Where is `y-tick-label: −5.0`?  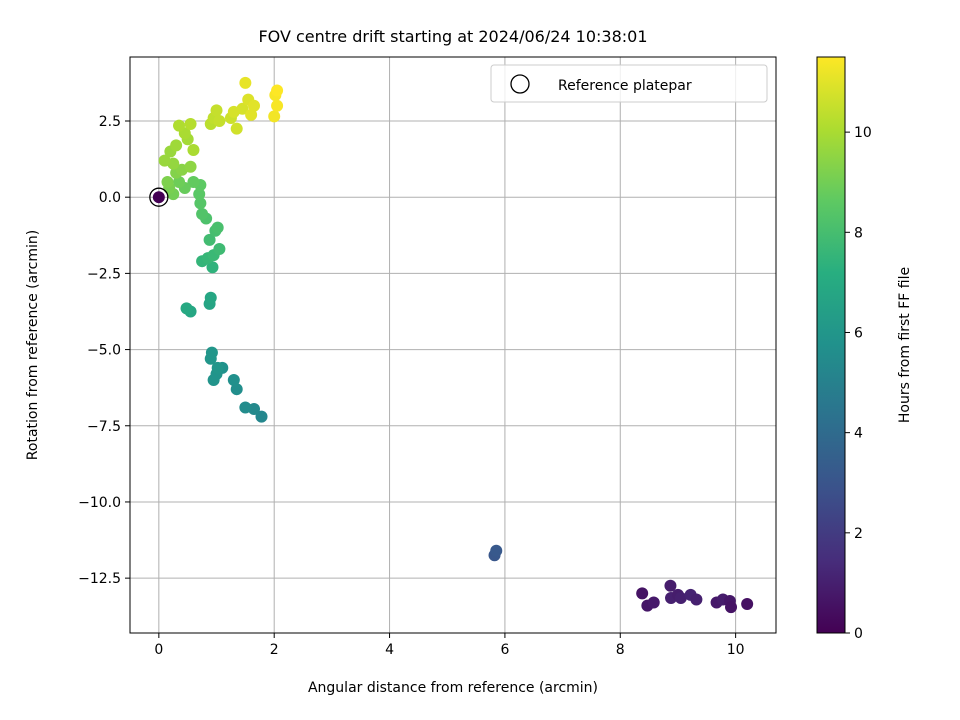
y-tick-label: −5.0 is located at coordinates (104, 351).